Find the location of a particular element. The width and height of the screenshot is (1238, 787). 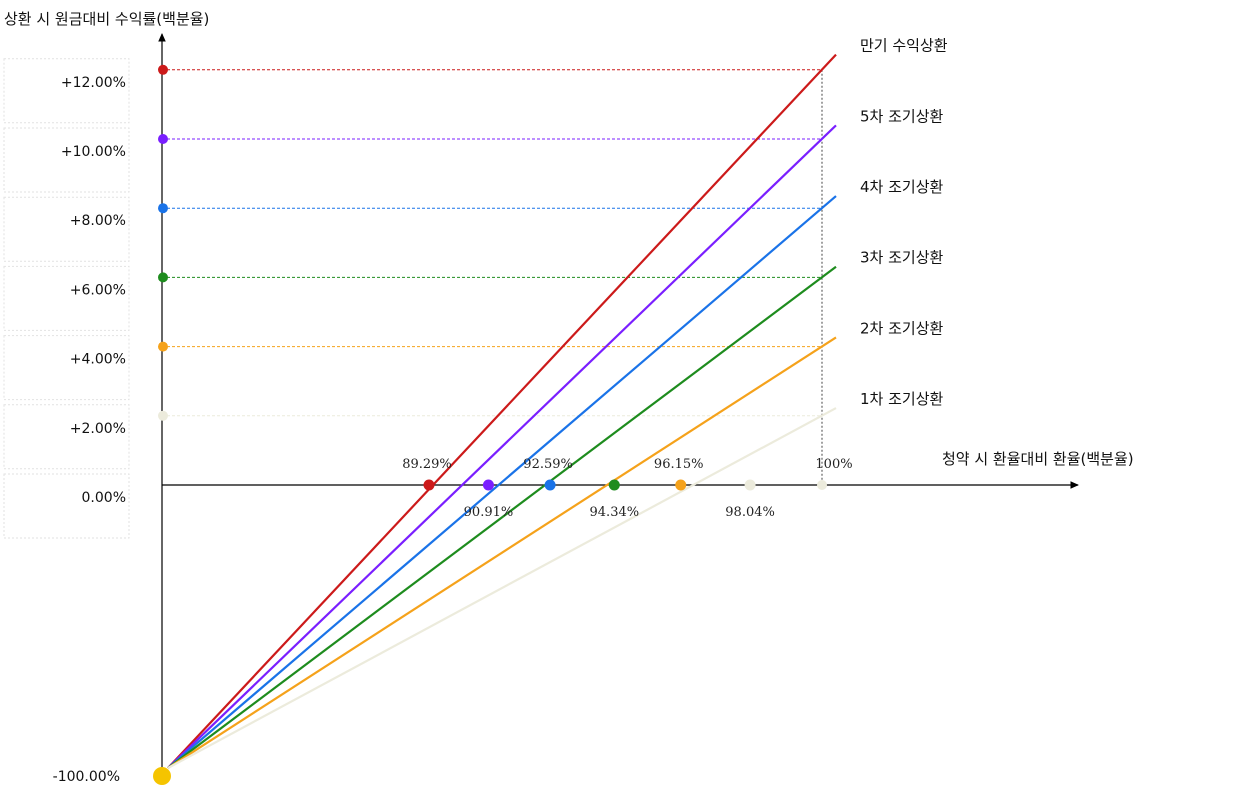

x-intercept-label: 96.15% is located at coordinates (679, 464).